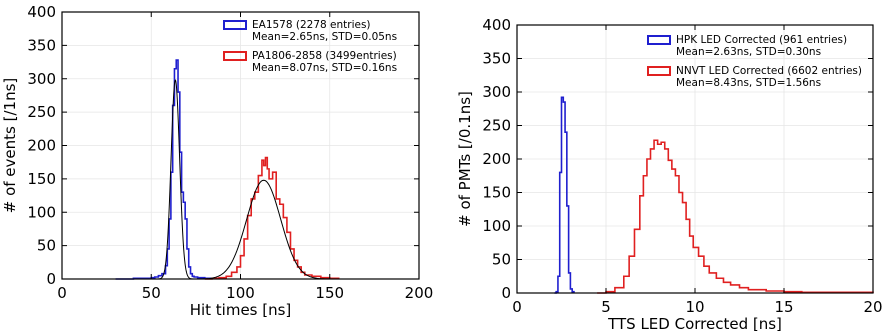 This screenshot has width=886, height=336. Describe the element at coordinates (659, 40) in the screenshot. I see `legend-swatch-hpk` at that location.